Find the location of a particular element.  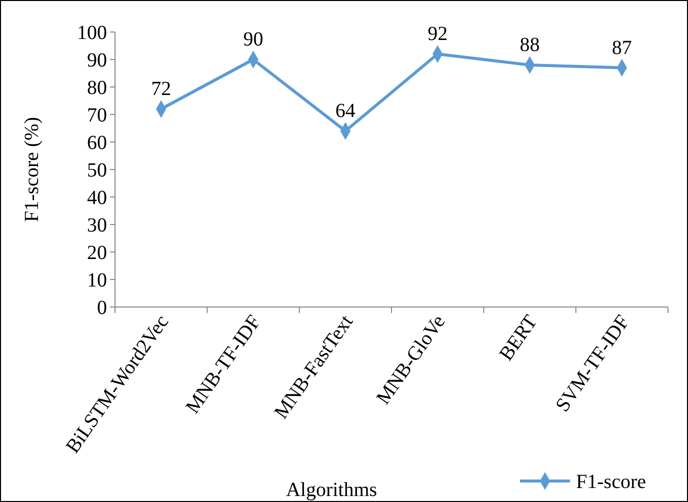

y-tick-label: 50 is located at coordinates (97, 171).